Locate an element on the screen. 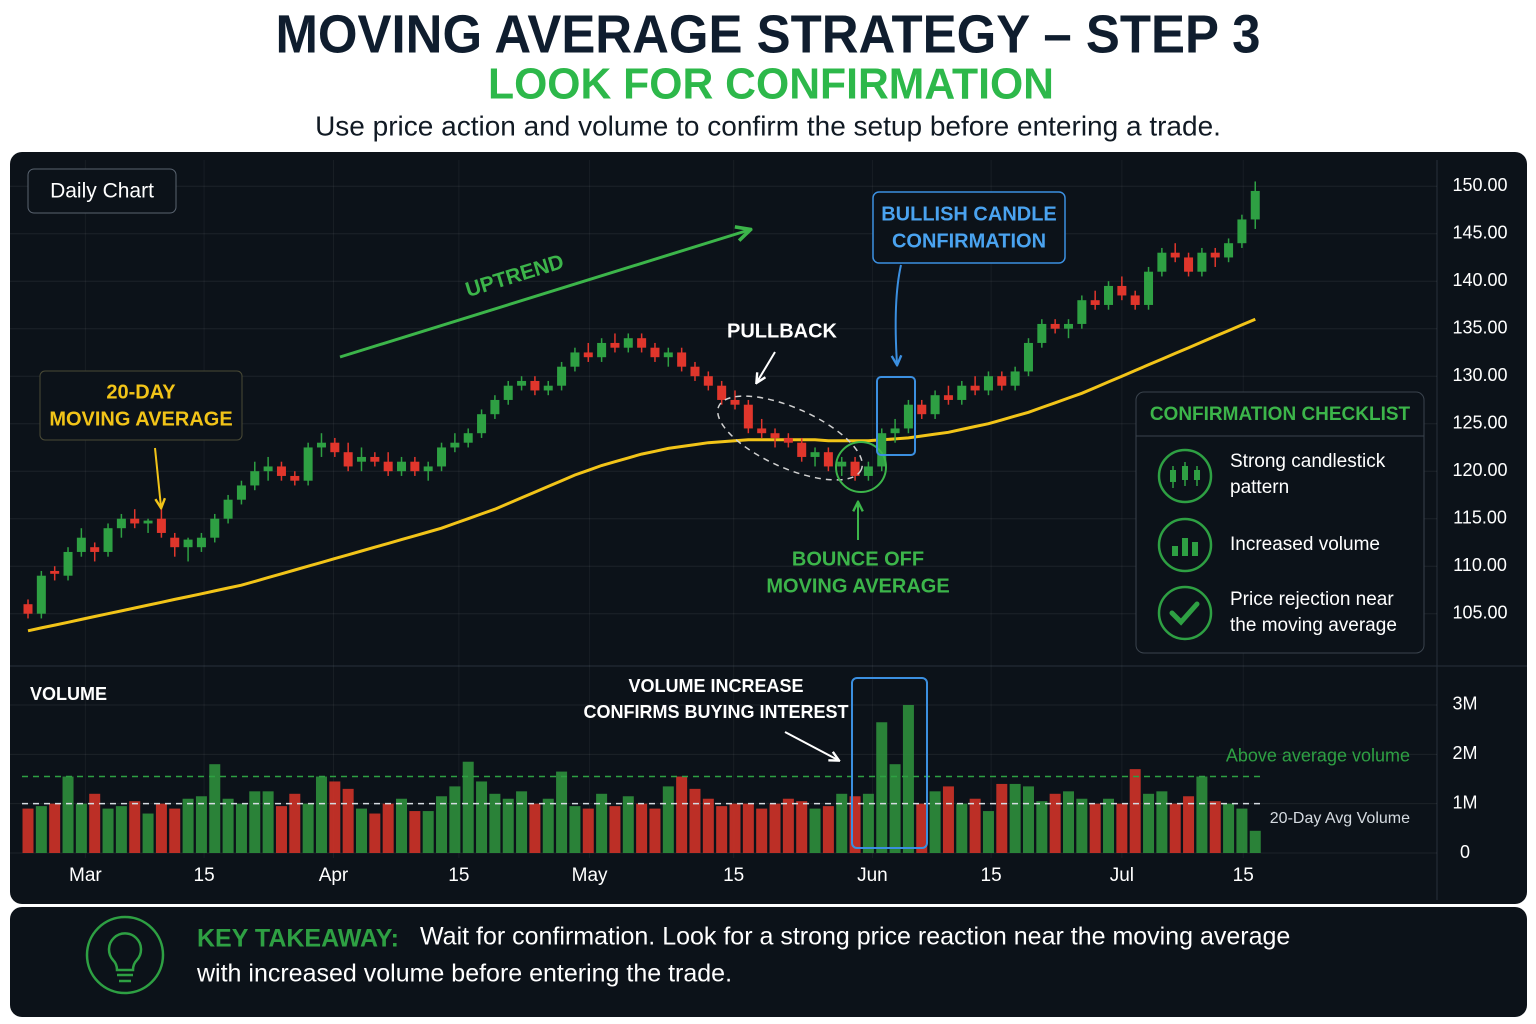 This screenshot has width=1536, height=1024. title: MOVING AVERAGE STRATEGY – STEP 3 is located at coordinates (768, 34).